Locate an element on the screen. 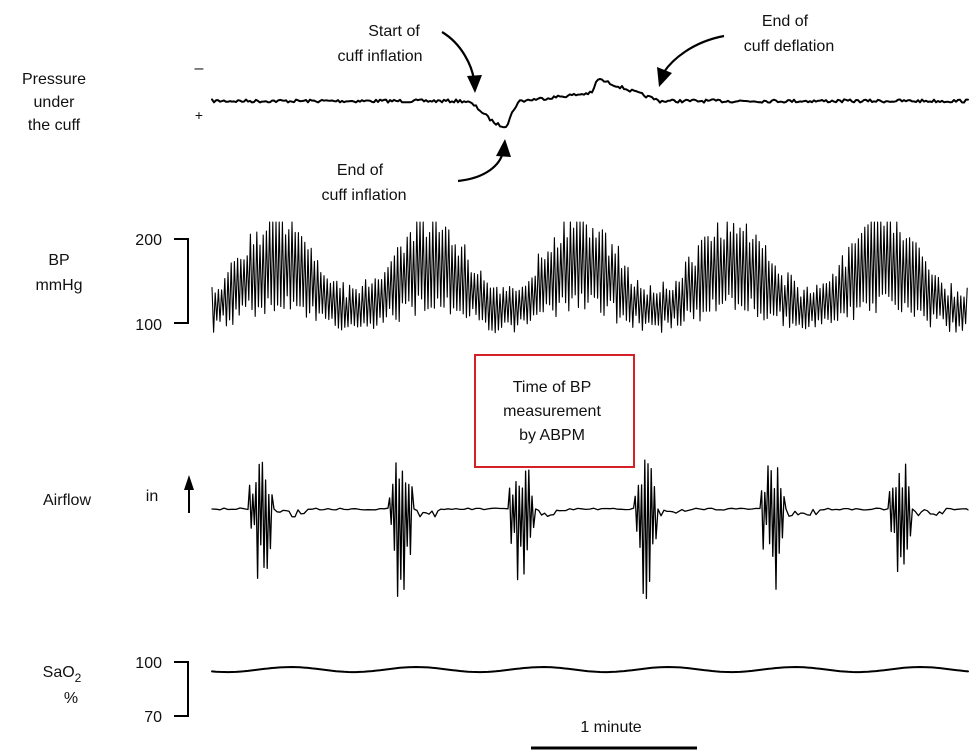  abpm-box-line-3: by ABPM is located at coordinates (552, 435).